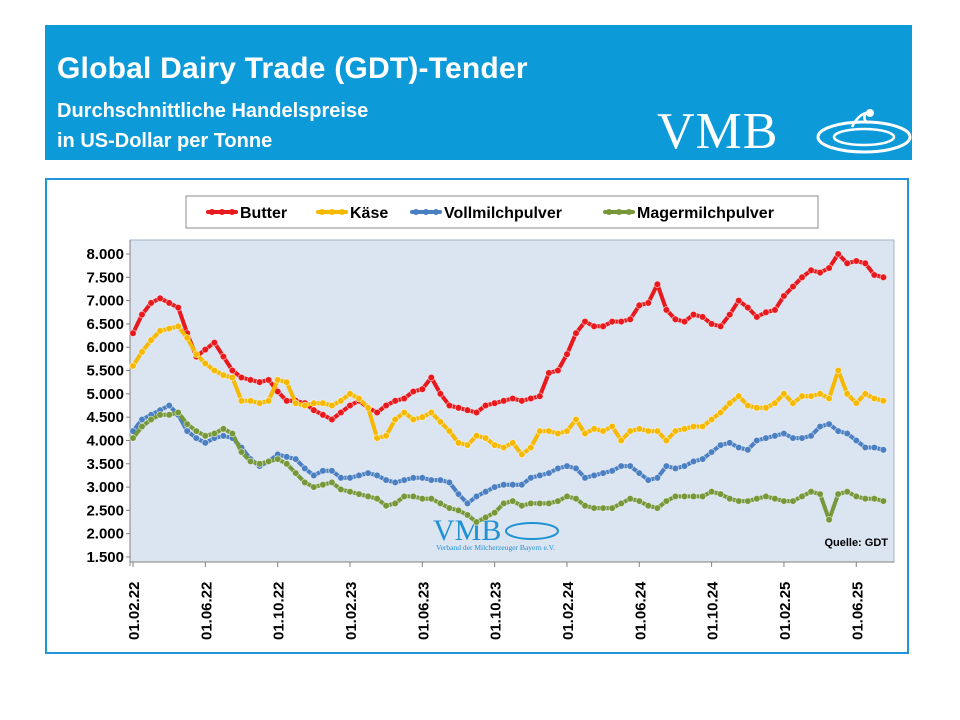 The image size is (960, 720). I want to click on watermark-emblem-icon, so click(532, 531).